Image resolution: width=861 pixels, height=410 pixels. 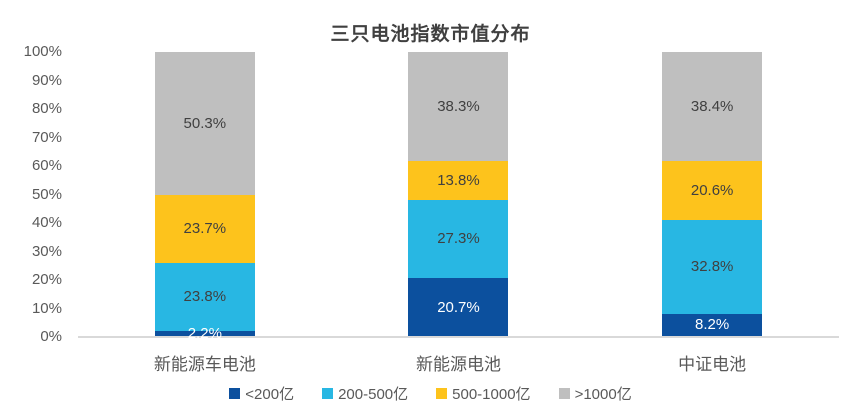 I want to click on bar-segment: 50.3%, so click(x=204, y=124).